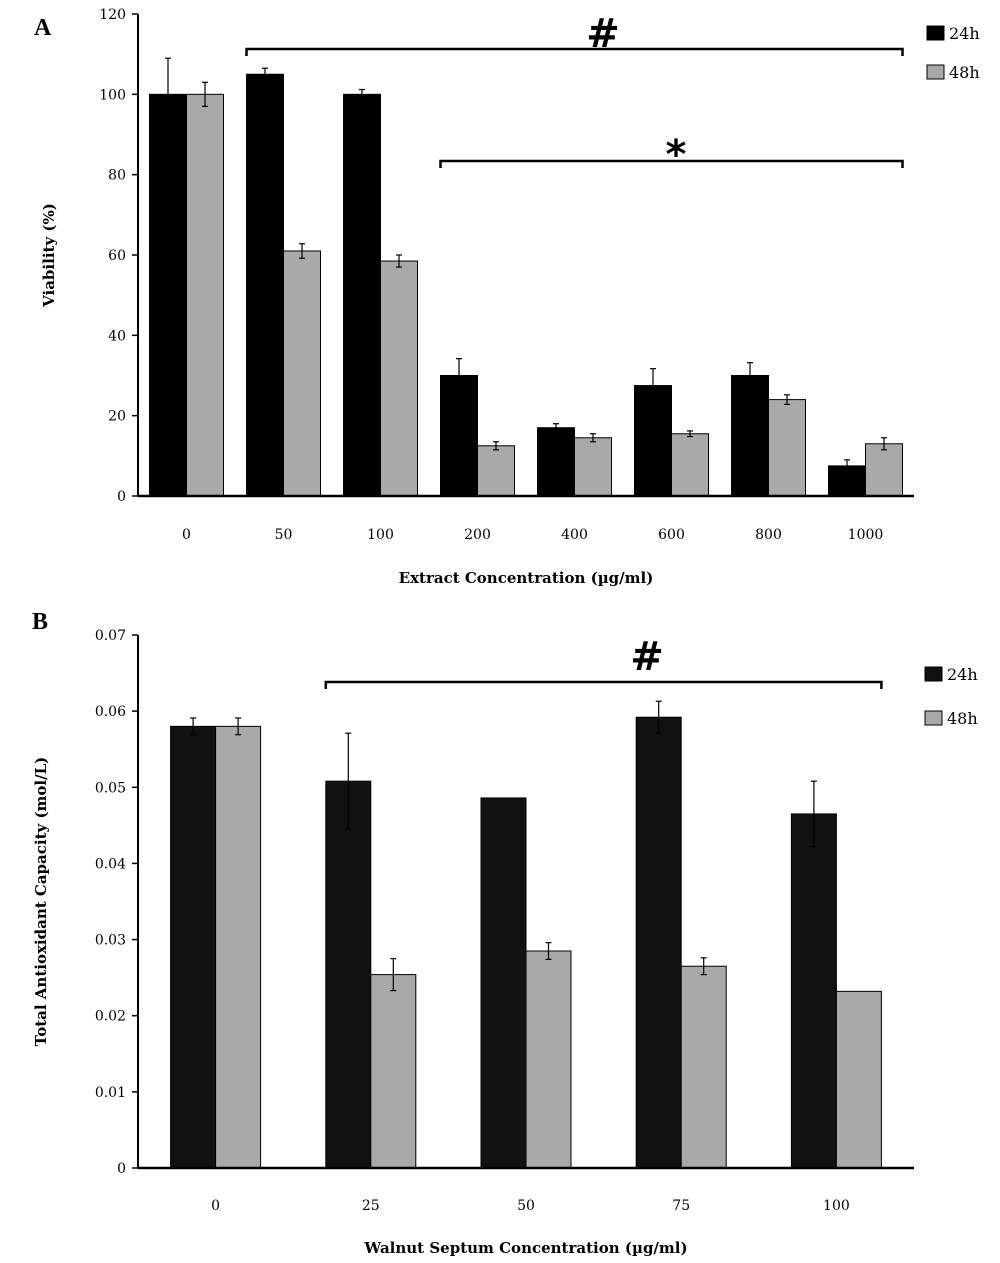 The image size is (1000, 1263). I want to click on y-tick-label: 0.02, so click(110, 1017).